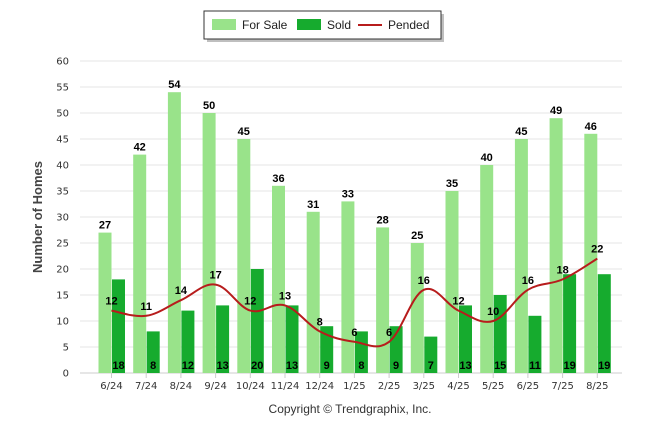  What do you see at coordinates (313, 205) in the screenshot?
I see `label-for-sale: 31` at bounding box center [313, 205].